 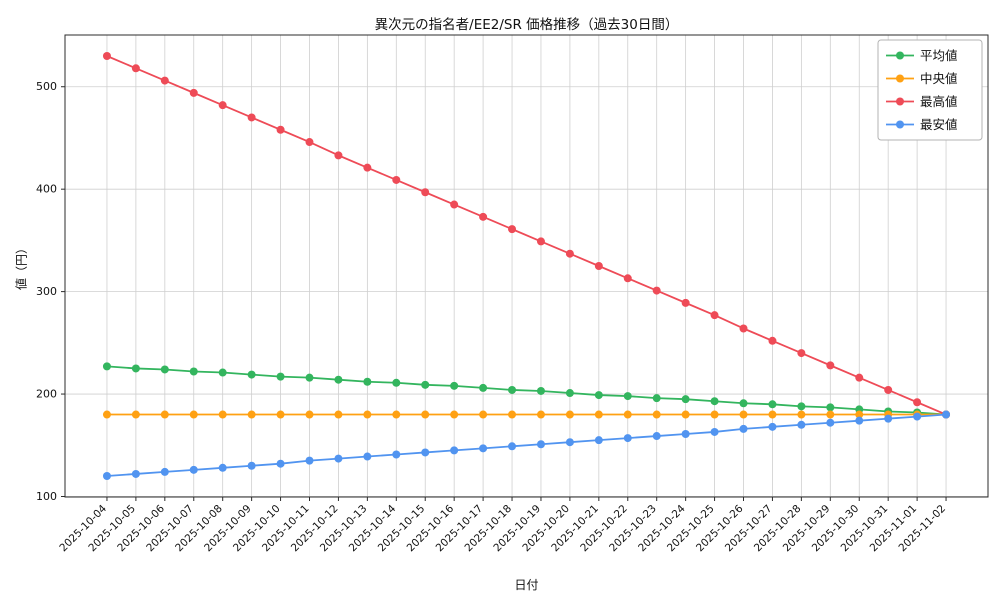 I want to click on y-axis-label: 値（円）, so click(x=21, y=266).